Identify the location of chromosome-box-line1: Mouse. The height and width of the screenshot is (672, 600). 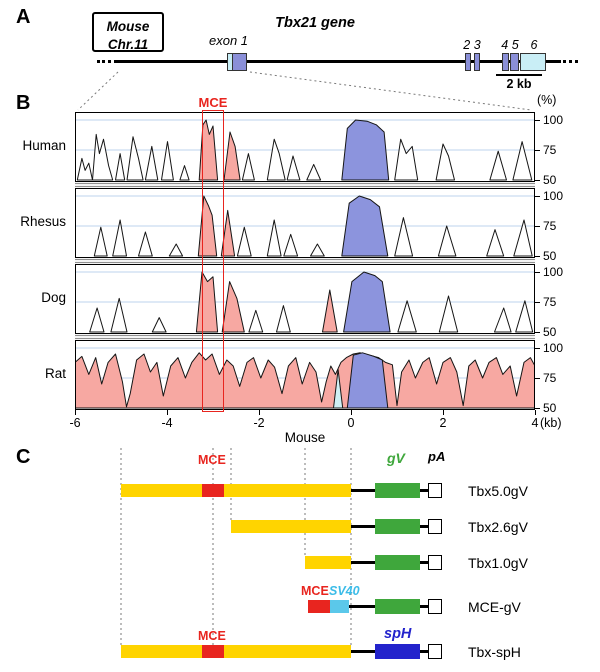
(128, 26).